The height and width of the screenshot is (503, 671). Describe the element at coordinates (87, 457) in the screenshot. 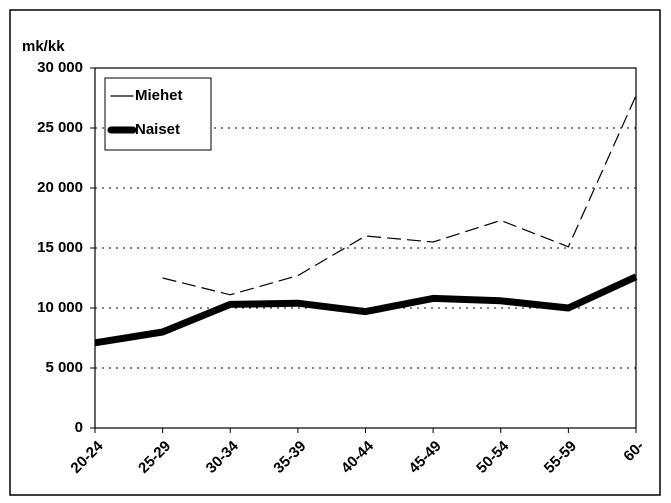

I see `x-tick-label: 20-24` at that location.